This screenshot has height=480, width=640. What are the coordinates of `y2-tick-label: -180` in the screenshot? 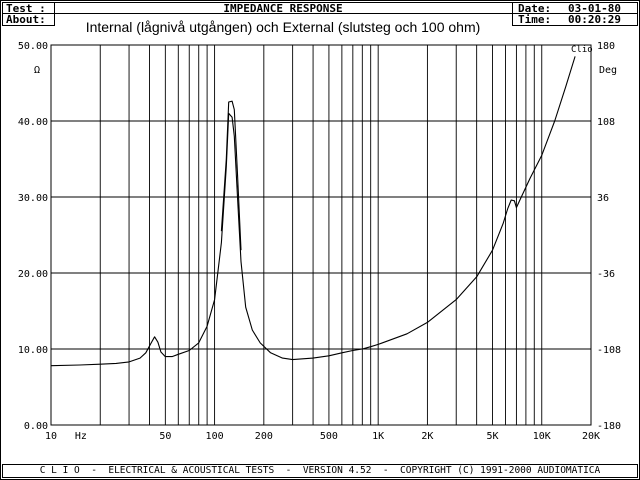 It's located at (609, 426).